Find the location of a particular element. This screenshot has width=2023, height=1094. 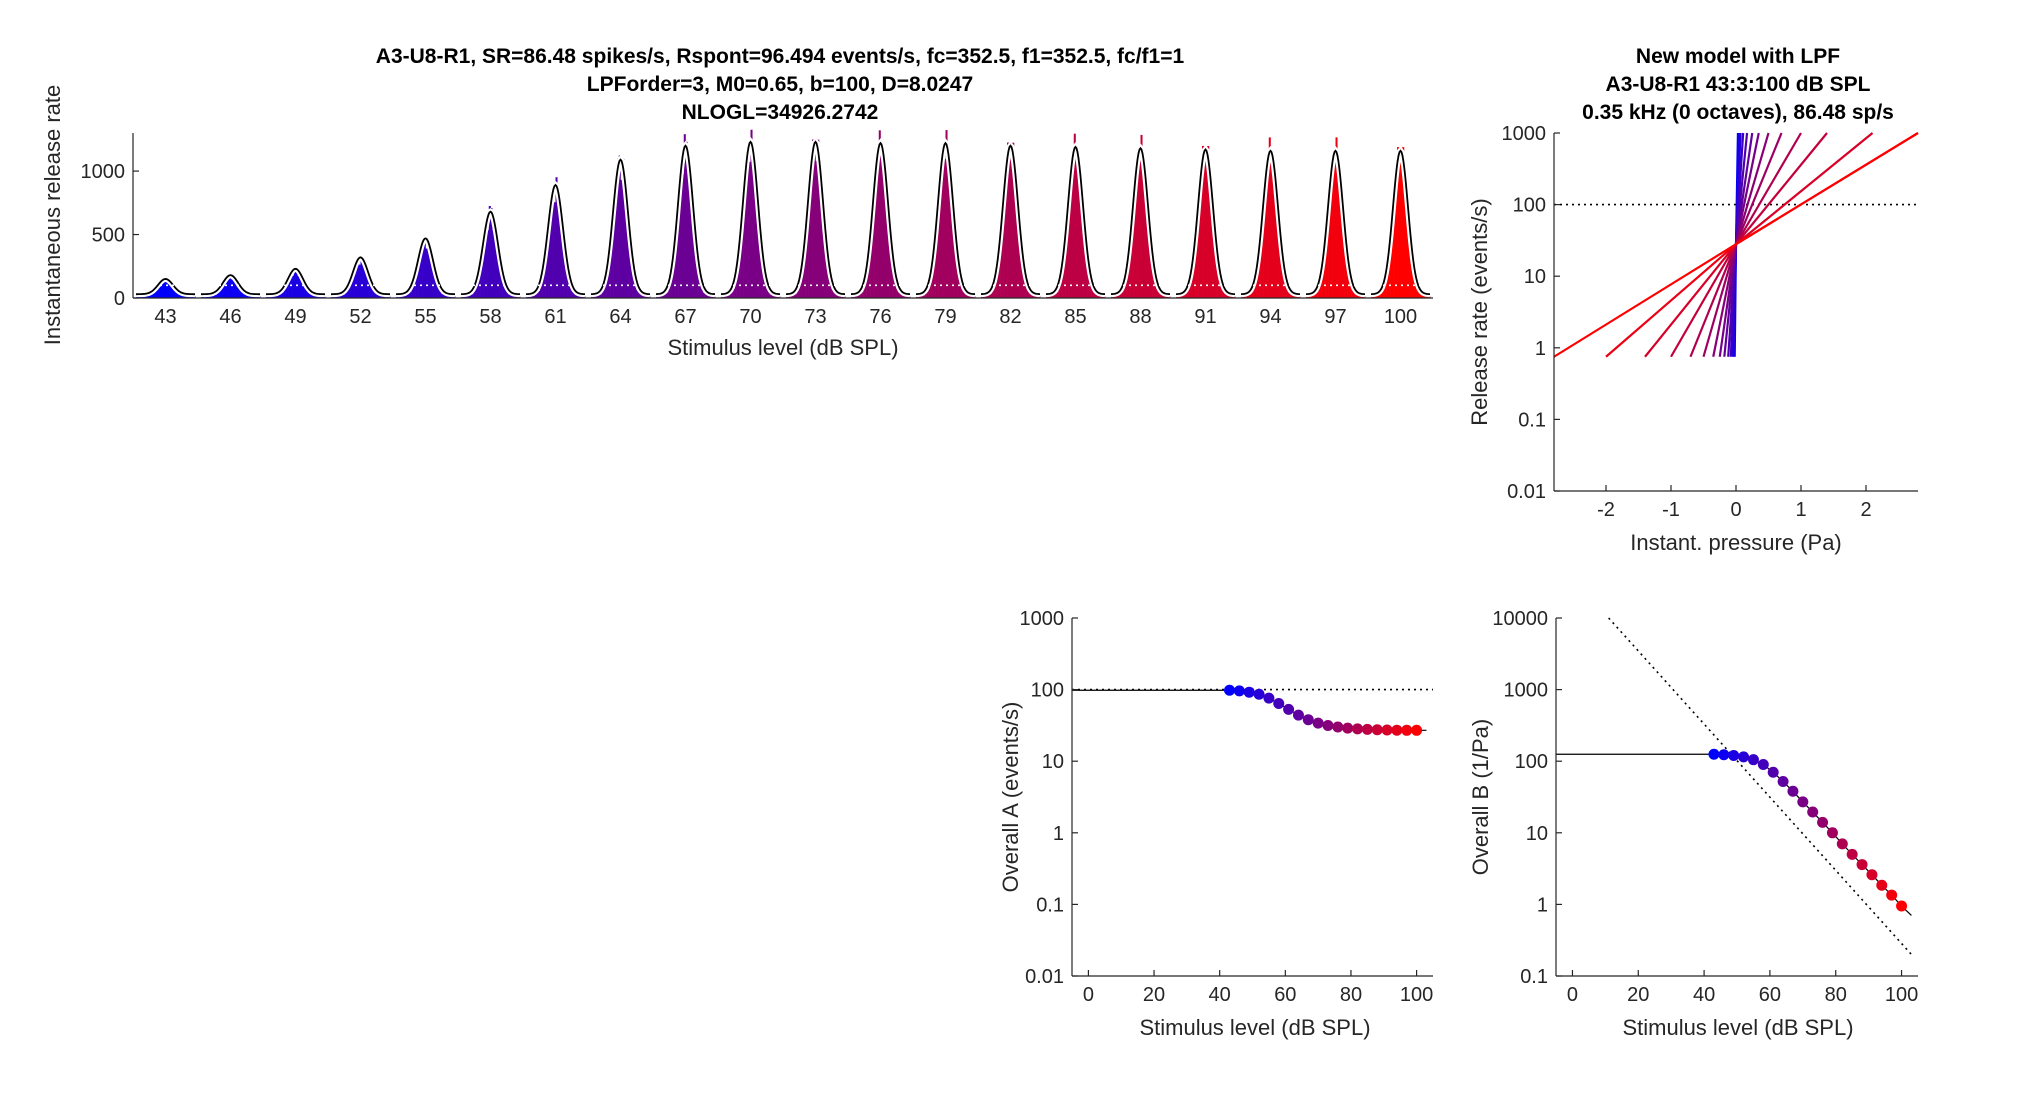

psth-x-tick-label: 55 is located at coordinates (425, 317).